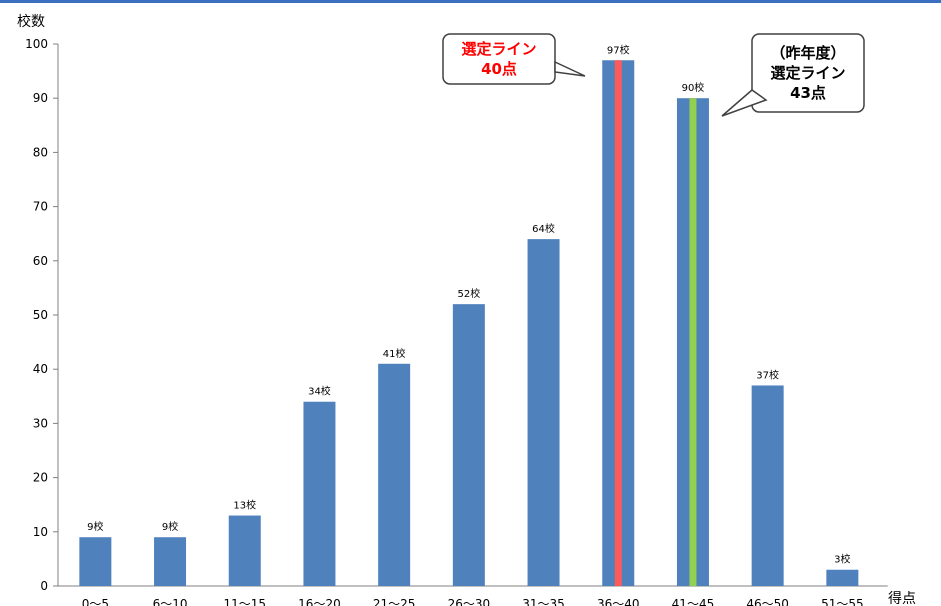 This screenshot has height=606, width=941. Describe the element at coordinates (470, 1) in the screenshot. I see `top-border` at that location.